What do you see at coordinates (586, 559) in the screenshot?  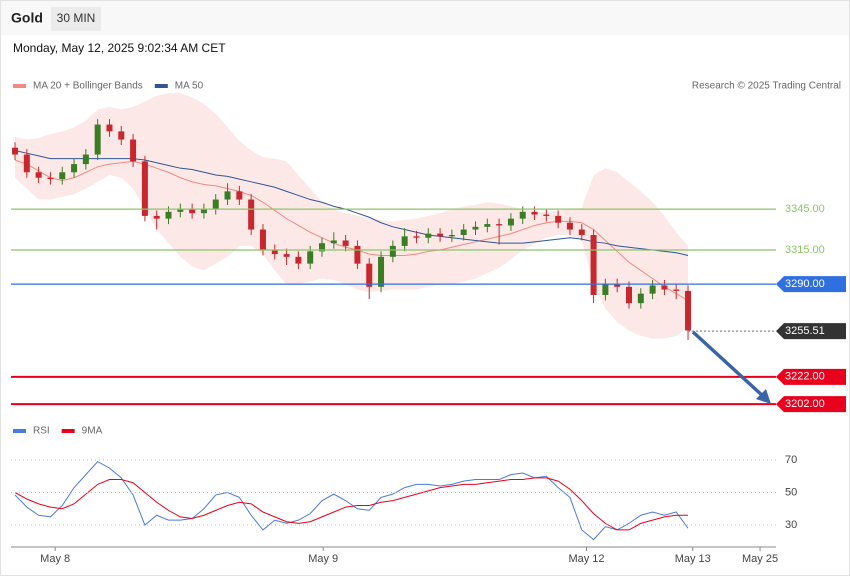 I see `x-tick-label: May 12` at bounding box center [586, 559].